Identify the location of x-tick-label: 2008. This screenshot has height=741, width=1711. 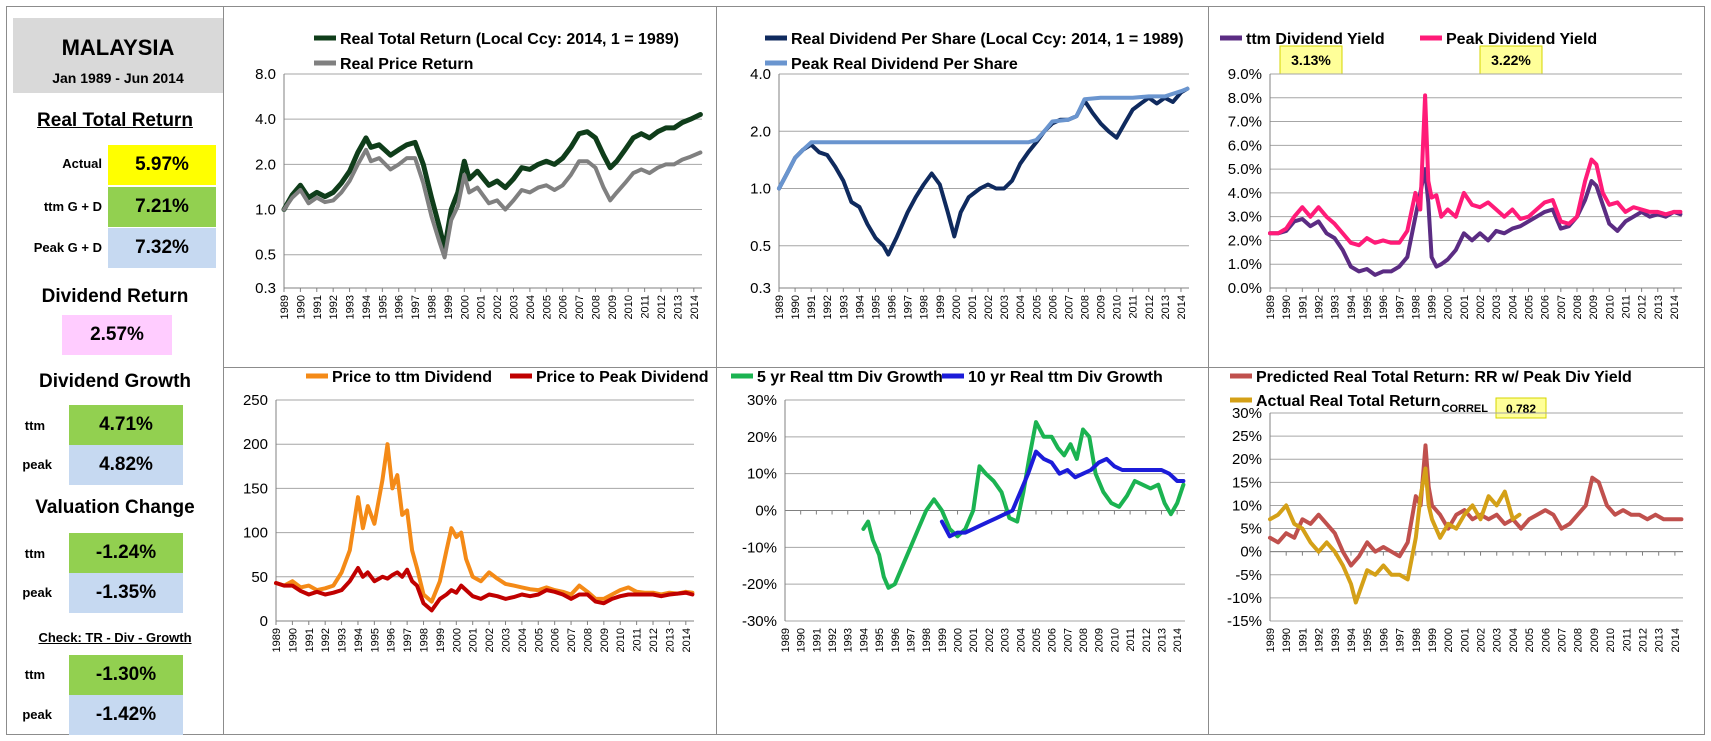
(1579, 640).